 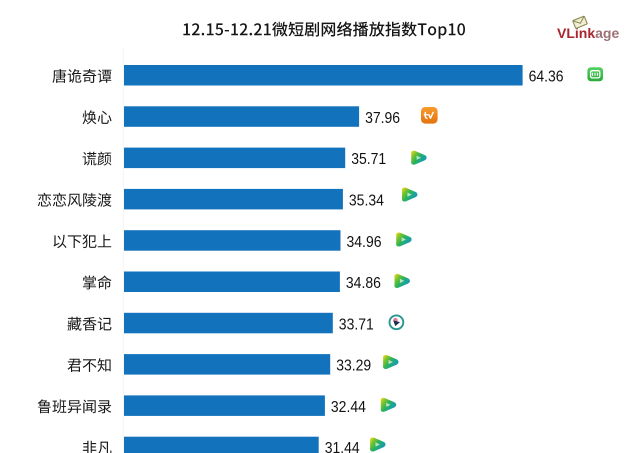 What do you see at coordinates (363, 283) in the screenshot?
I see `svg-text: 34.86` at bounding box center [363, 283].